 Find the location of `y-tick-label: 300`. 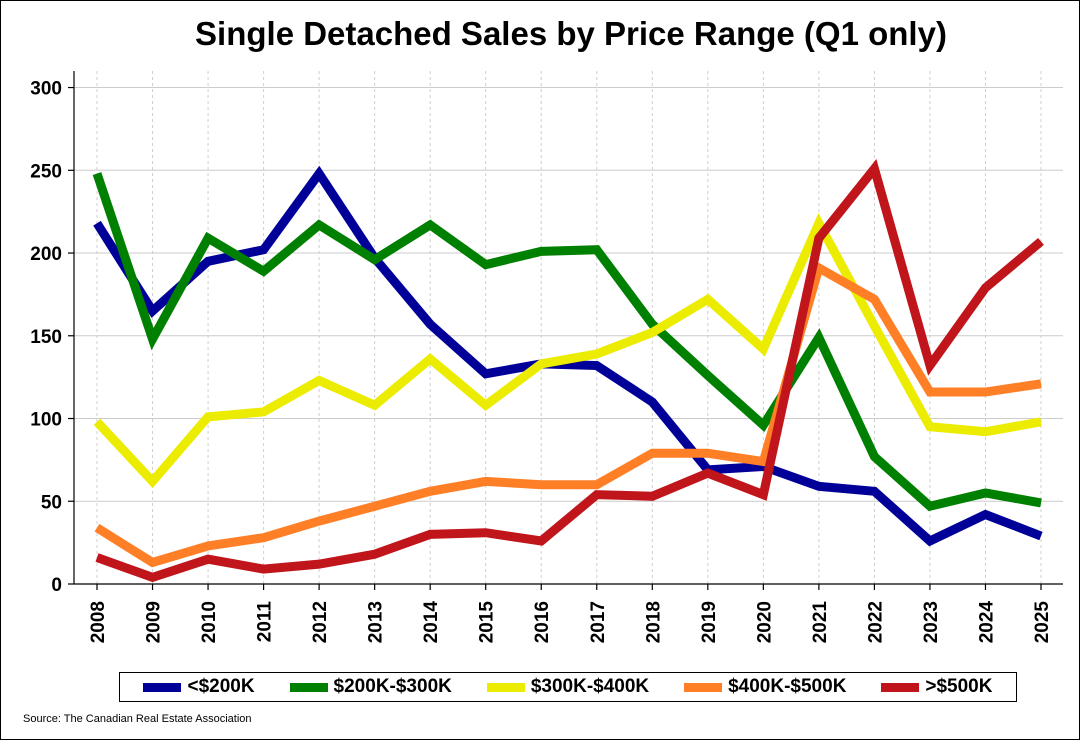

y-tick-label: 300 is located at coordinates (46, 89).